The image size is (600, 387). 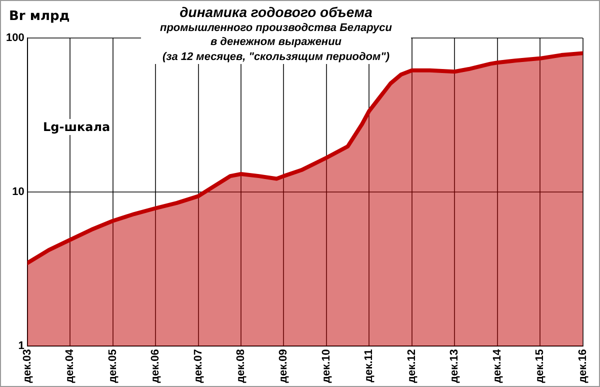 I want to click on x-tick-label: дек.13, so click(x=454, y=366).